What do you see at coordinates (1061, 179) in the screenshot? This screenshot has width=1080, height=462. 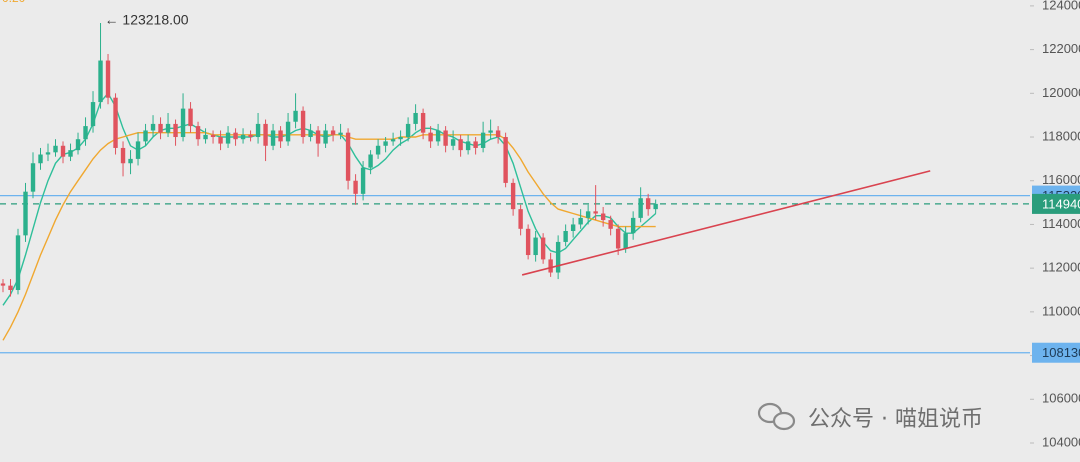 I see `y-tick-label: 116000` at bounding box center [1061, 179].